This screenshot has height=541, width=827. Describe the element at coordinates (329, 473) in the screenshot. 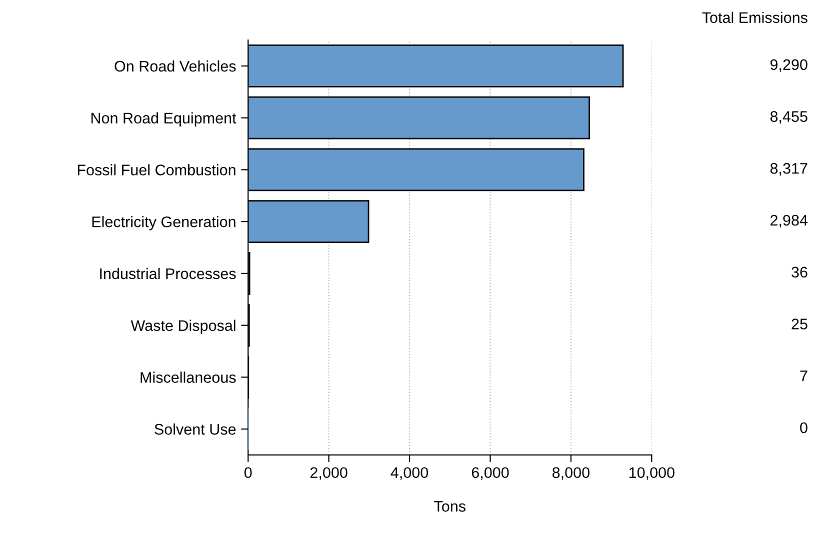

I see `x-tick-label: 2,000` at that location.